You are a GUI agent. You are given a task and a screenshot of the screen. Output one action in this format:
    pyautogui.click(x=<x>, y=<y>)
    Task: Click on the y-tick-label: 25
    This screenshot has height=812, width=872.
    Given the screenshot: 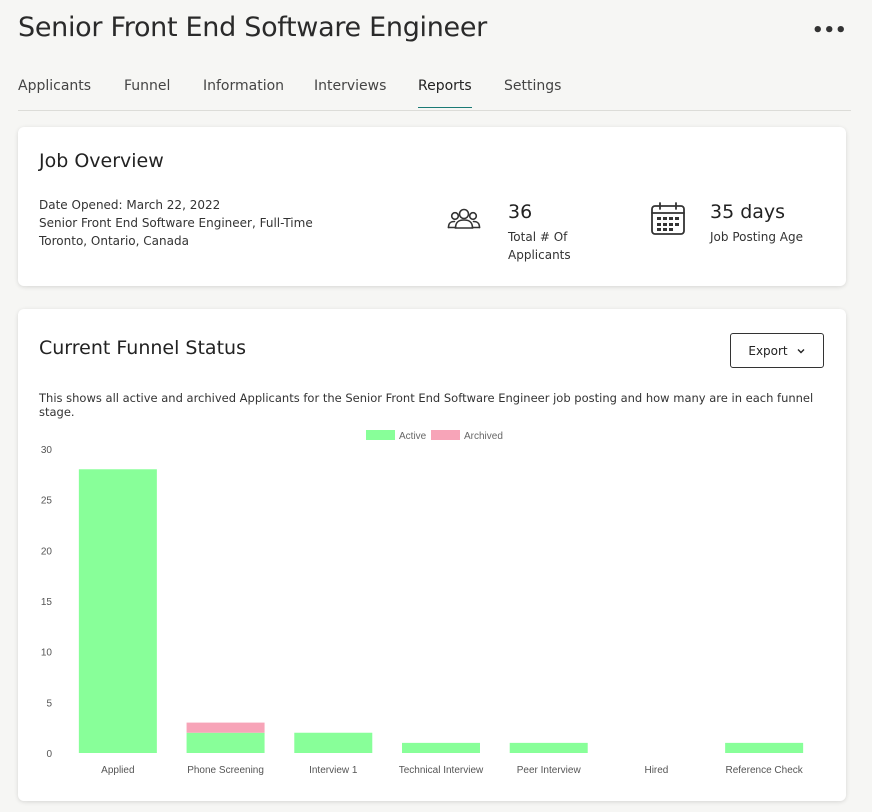 What is the action you would take?
    pyautogui.click(x=47, y=501)
    